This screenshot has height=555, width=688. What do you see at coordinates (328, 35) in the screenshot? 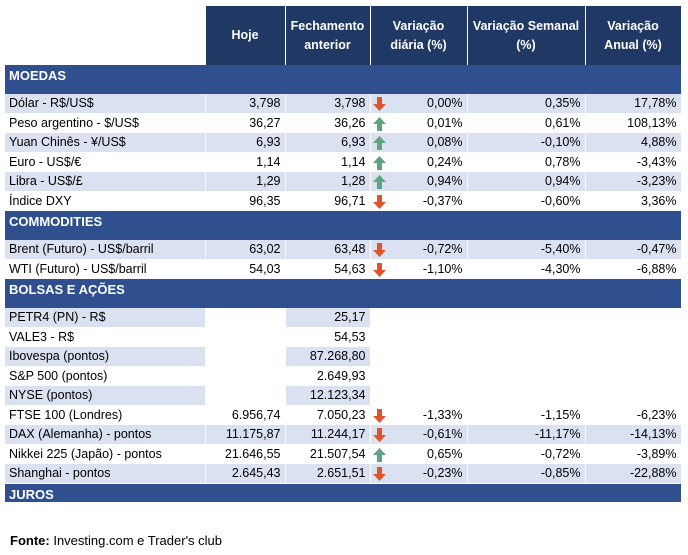
I see `column-header: Fechamento anterior` at bounding box center [328, 35].